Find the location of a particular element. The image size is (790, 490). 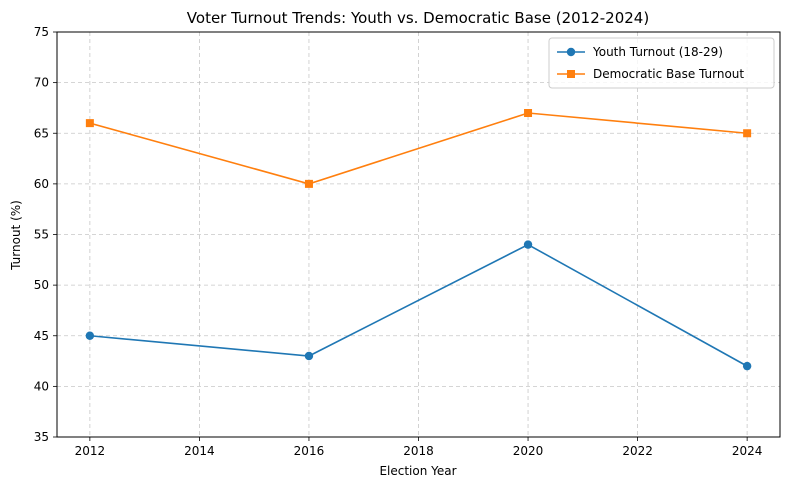

y-tick-label: 60 is located at coordinates (41, 184).